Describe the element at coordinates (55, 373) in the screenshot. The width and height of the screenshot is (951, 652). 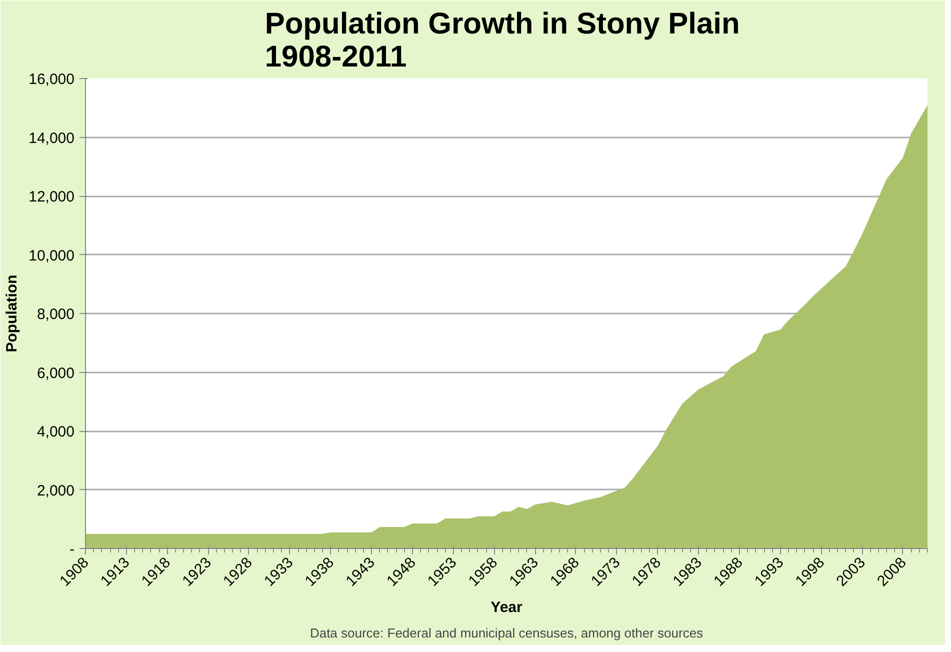
I see `y-tick-label: 6,000` at that location.